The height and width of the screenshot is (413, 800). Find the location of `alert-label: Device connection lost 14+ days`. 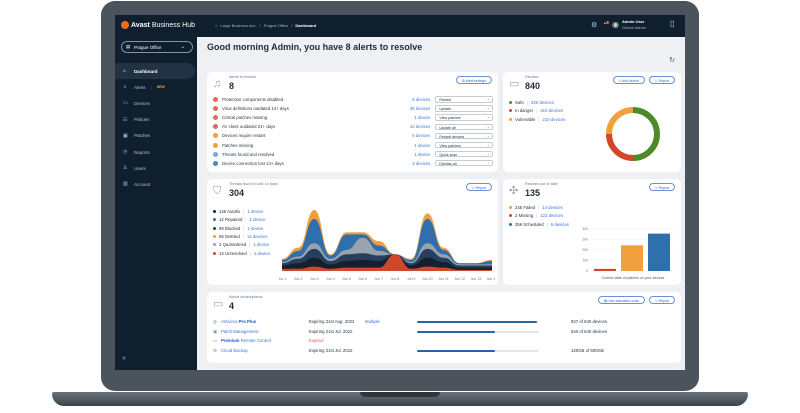

alert-label: Device connection lost 14+ days is located at coordinates (252, 163).